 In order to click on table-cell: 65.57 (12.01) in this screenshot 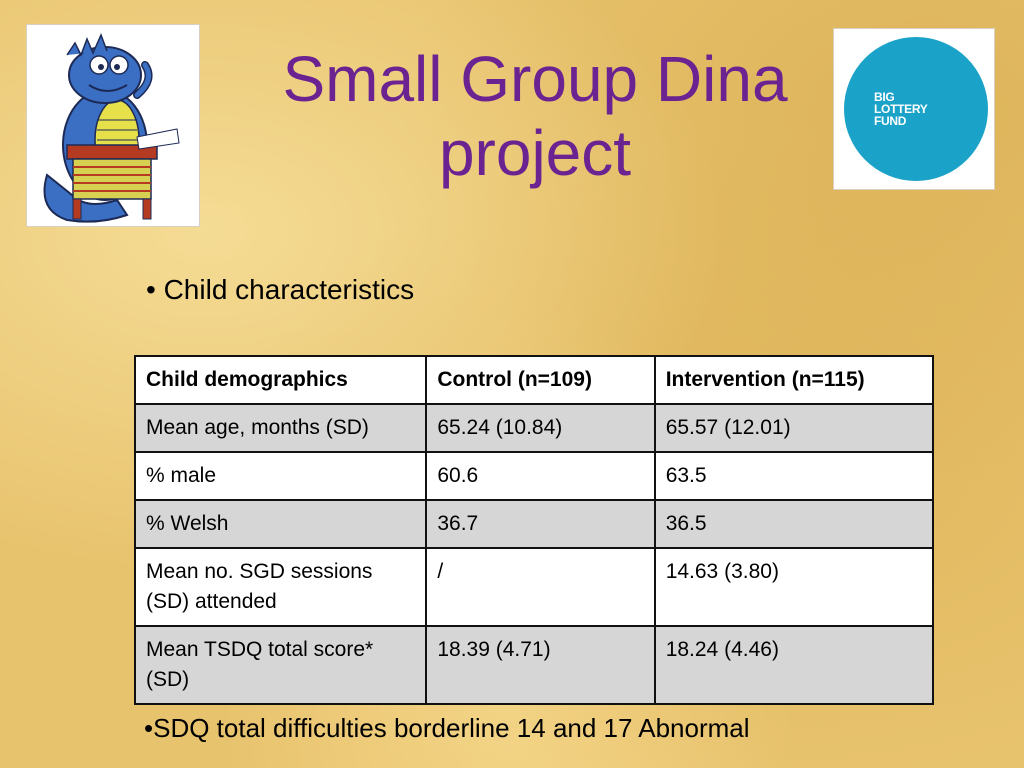, I will do `click(794, 428)`.